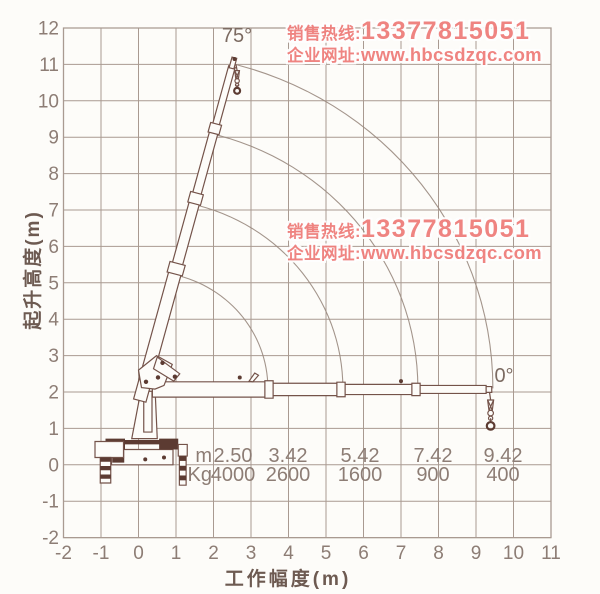 This screenshot has height=594, width=600. Describe the element at coordinates (53, 138) in the screenshot. I see `y-tick-label: 9` at that location.